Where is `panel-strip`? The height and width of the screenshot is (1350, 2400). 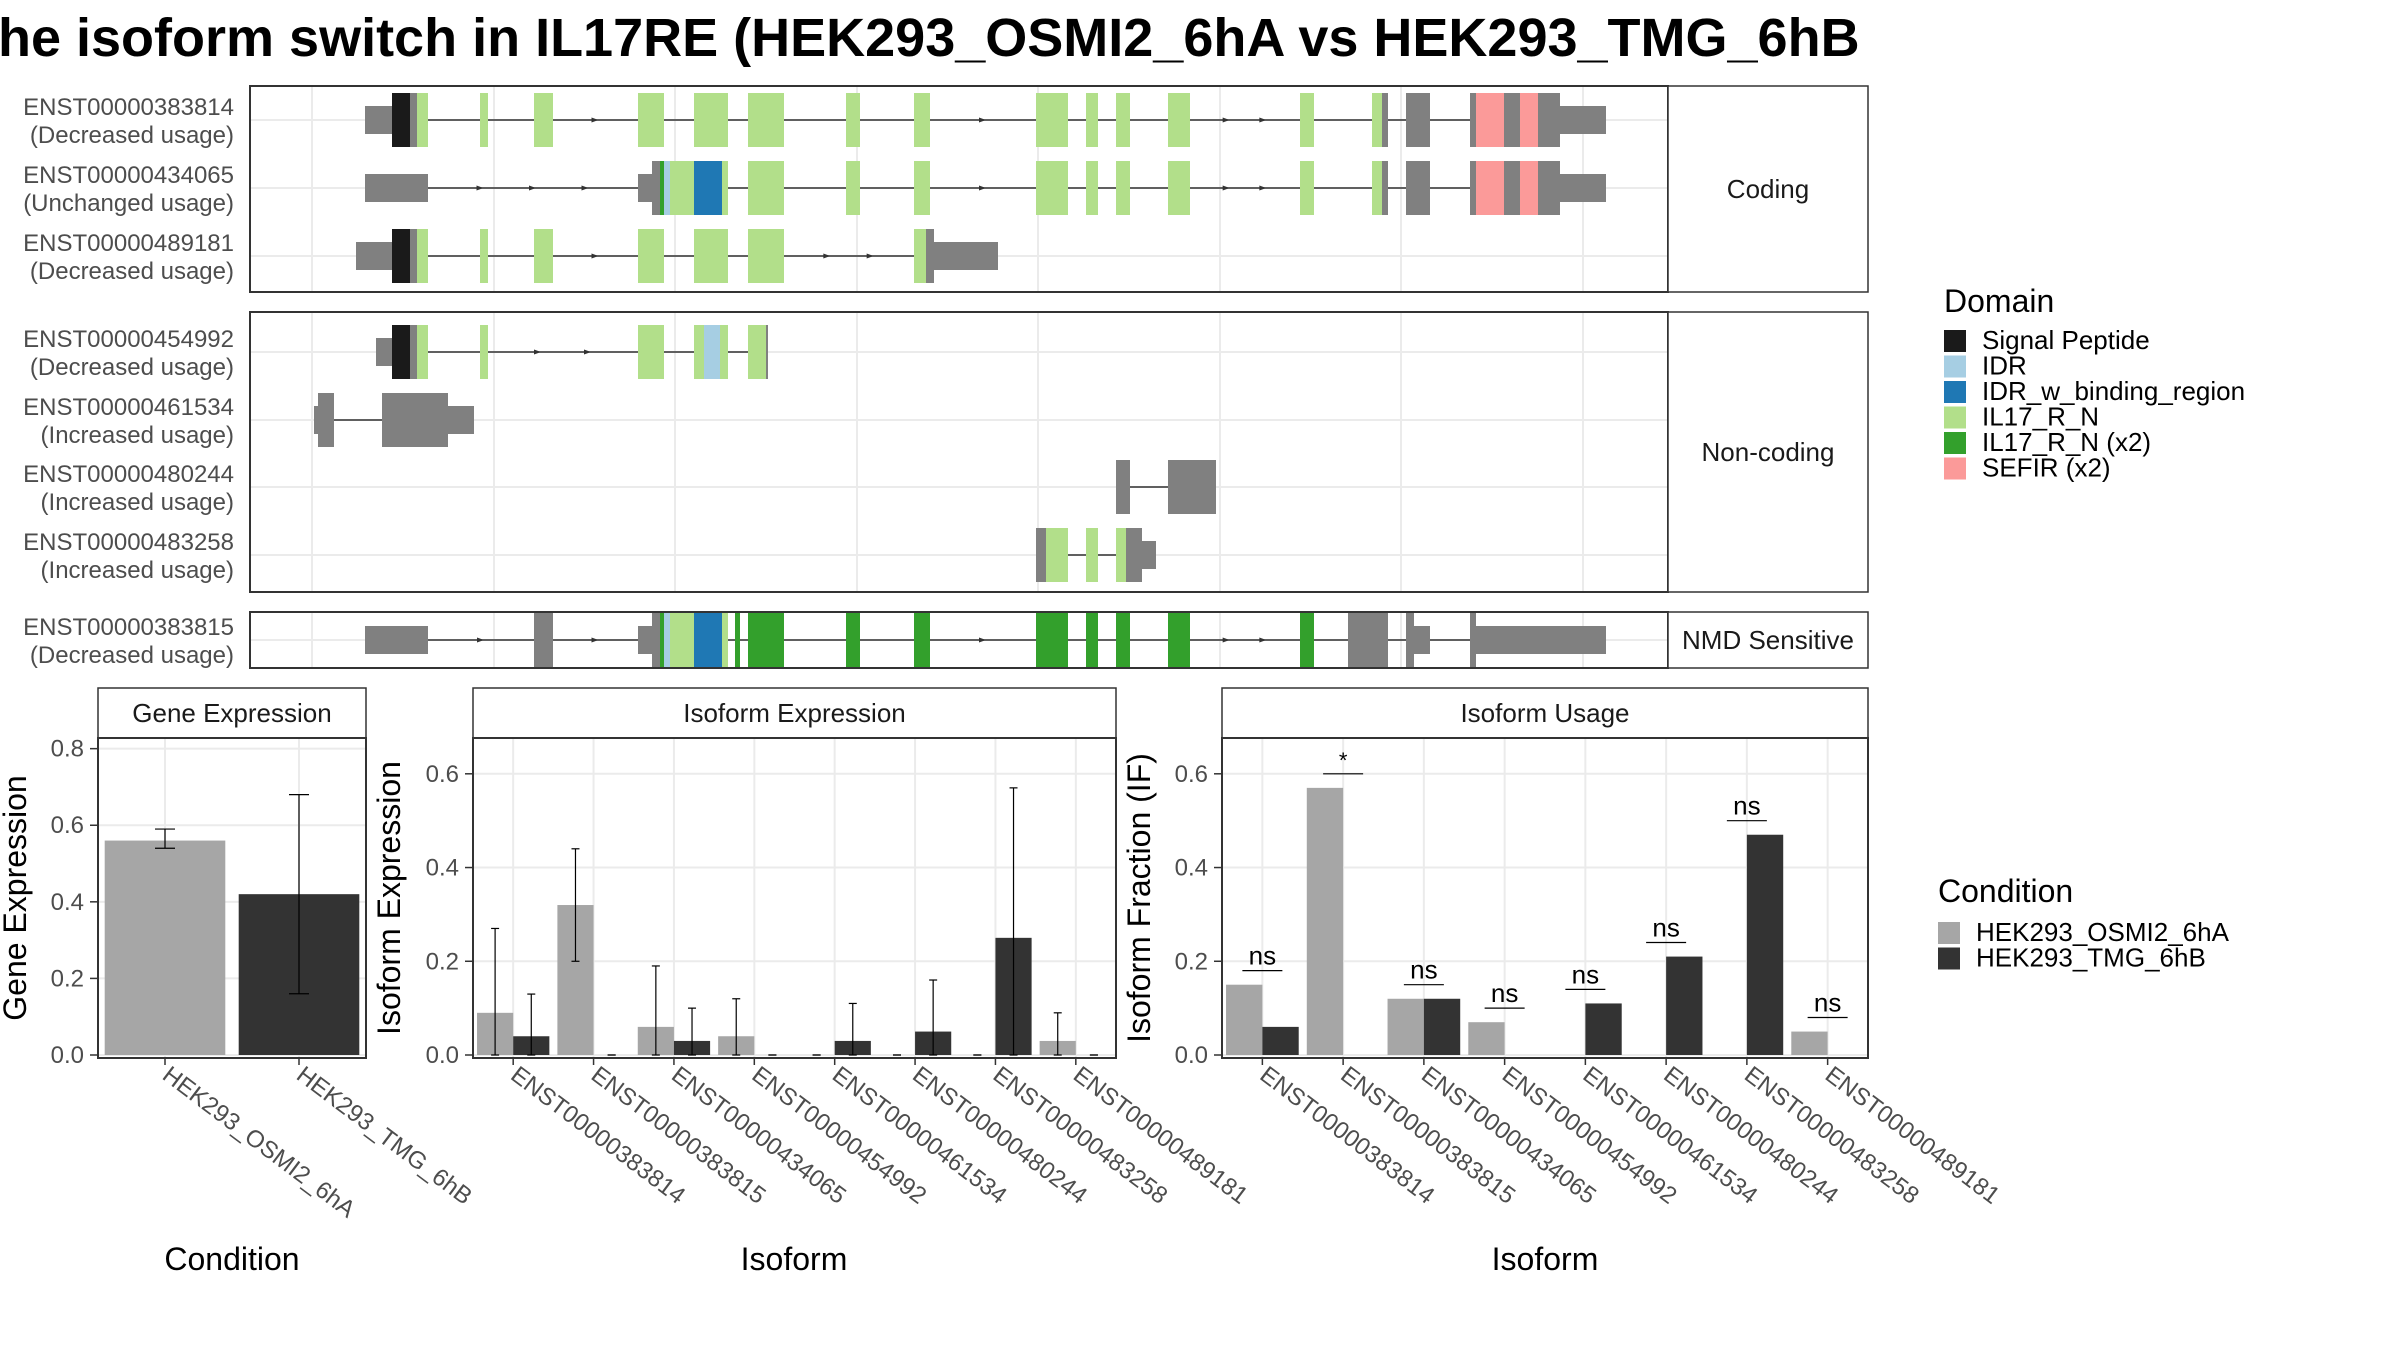
panel-strip is located at coordinates (1768, 189).